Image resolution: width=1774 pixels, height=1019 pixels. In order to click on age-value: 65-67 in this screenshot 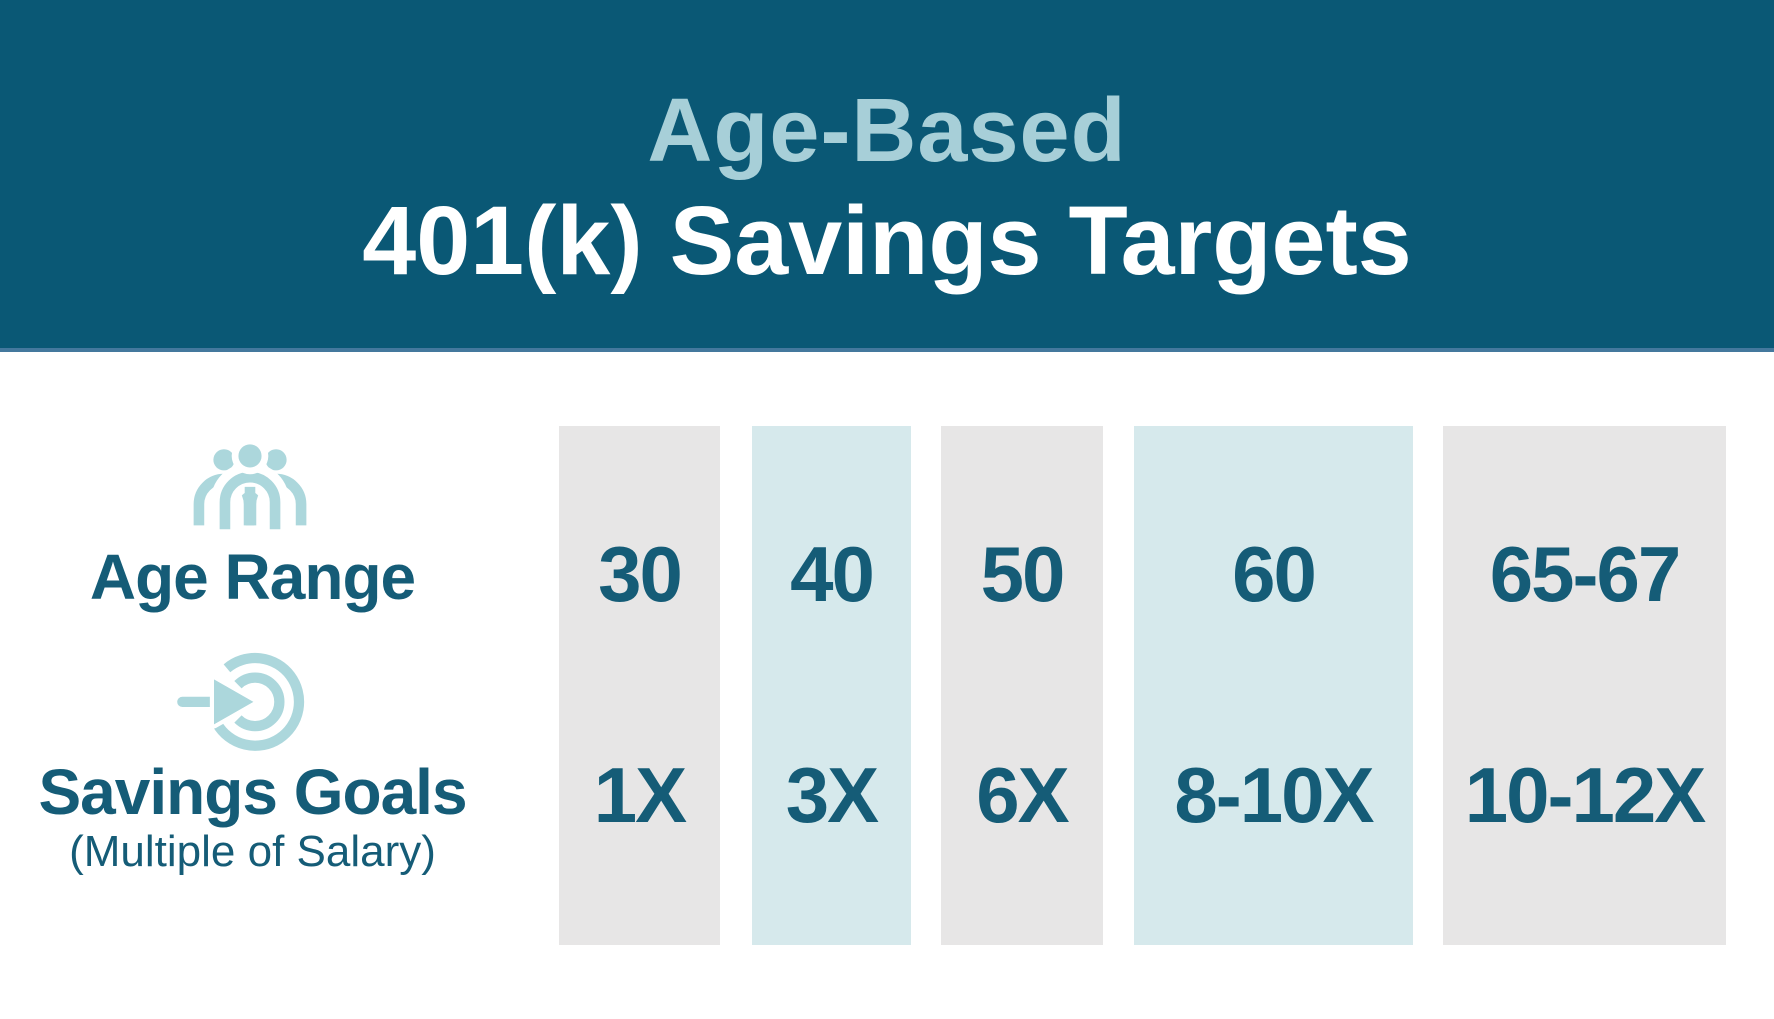, I will do `click(1585, 574)`.